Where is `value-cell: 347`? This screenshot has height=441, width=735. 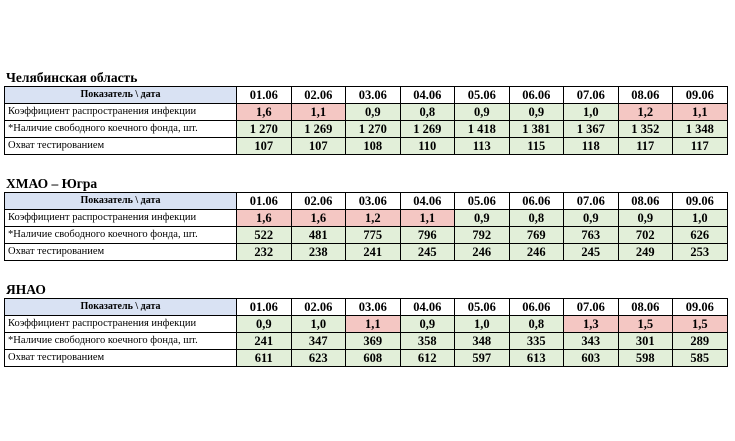
value-cell: 347 is located at coordinates (318, 341).